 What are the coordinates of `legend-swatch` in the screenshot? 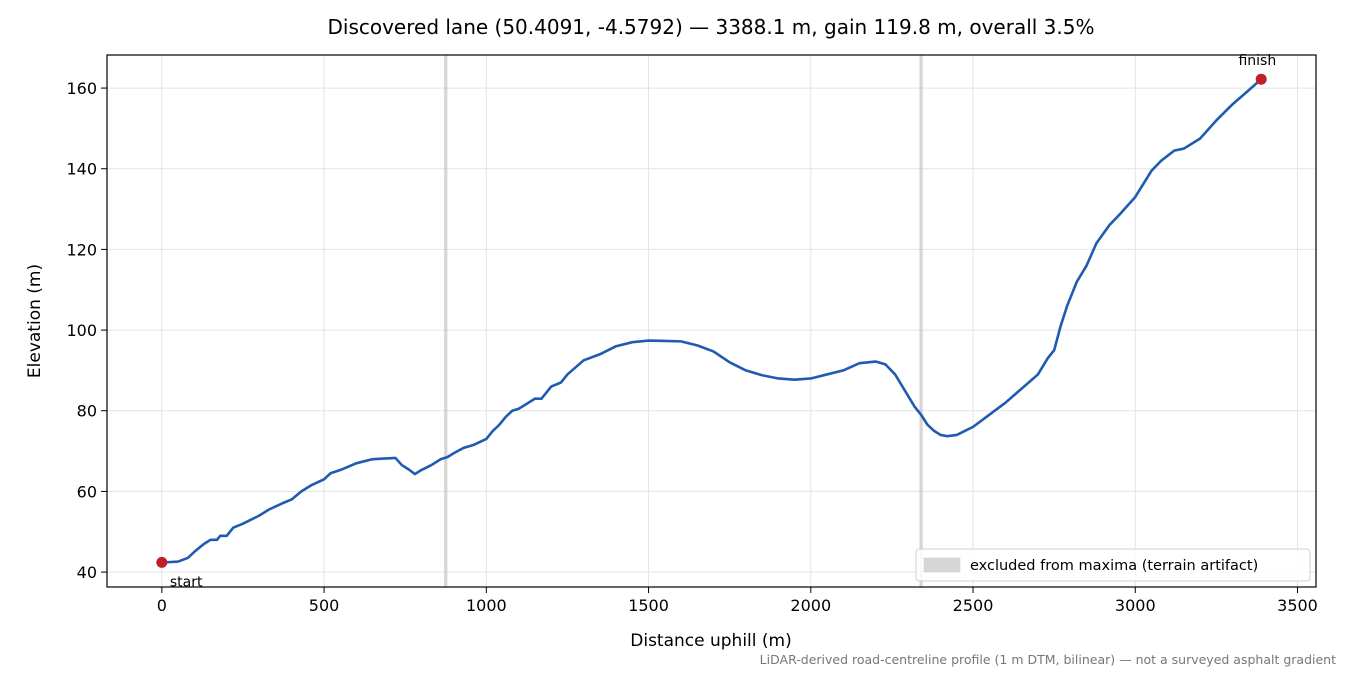 It's located at (942, 565).